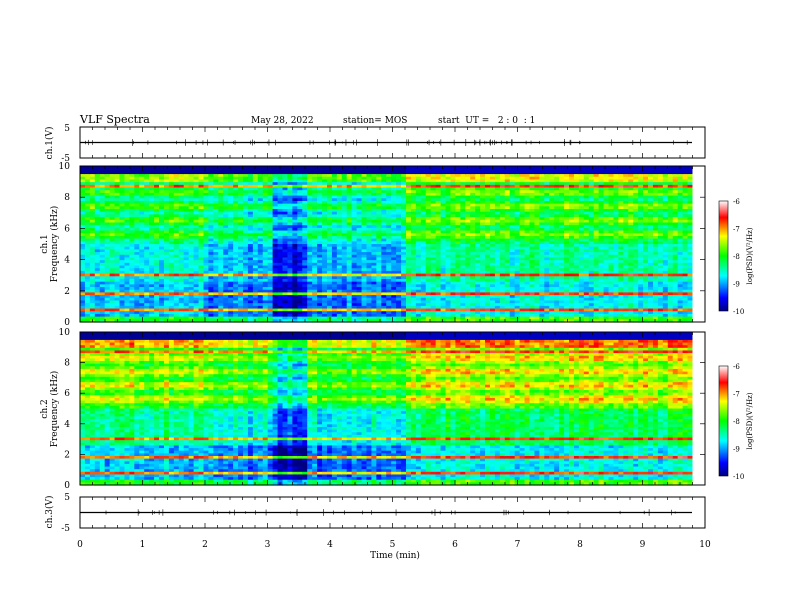 The image size is (792, 612). Describe the element at coordinates (518, 545) in the screenshot. I see `x-tick-label: 7` at that location.